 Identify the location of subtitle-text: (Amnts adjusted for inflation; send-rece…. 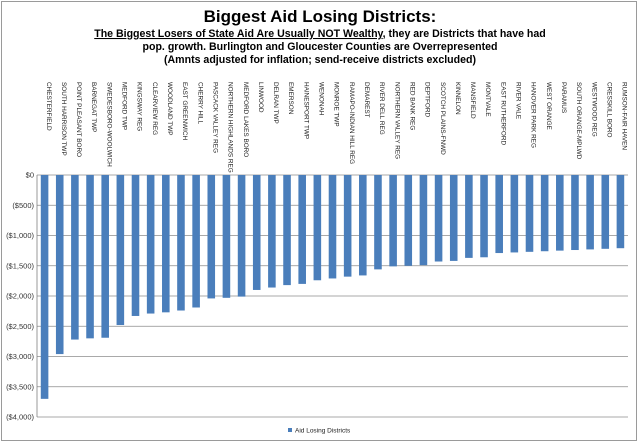
(320, 60).